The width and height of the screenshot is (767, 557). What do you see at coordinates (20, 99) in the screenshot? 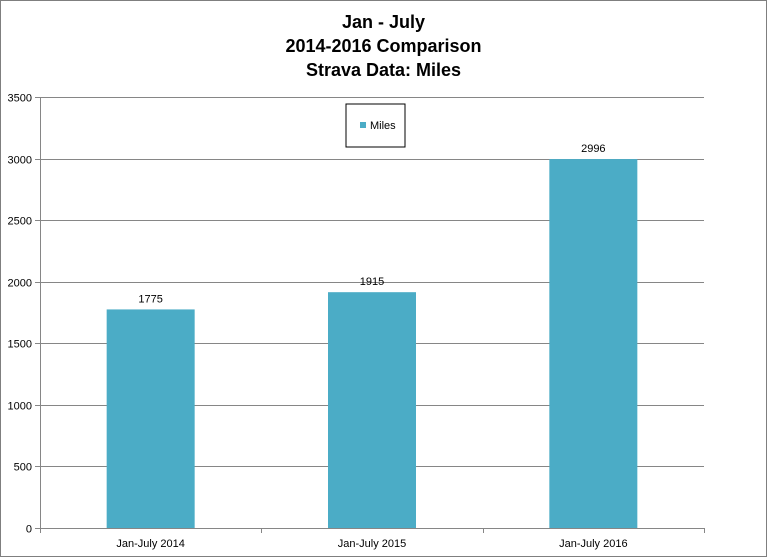
I see `y-tick-label: 3500` at bounding box center [20, 99].